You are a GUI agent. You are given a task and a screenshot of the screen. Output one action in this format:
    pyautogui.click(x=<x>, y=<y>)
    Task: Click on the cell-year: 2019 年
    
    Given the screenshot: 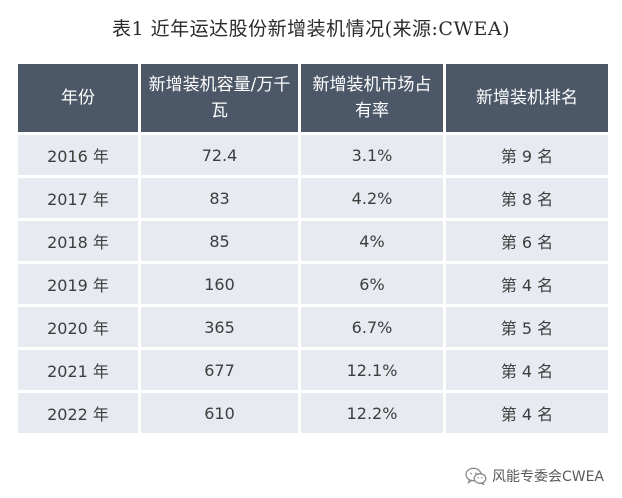 What is the action you would take?
    pyautogui.click(x=78, y=284)
    